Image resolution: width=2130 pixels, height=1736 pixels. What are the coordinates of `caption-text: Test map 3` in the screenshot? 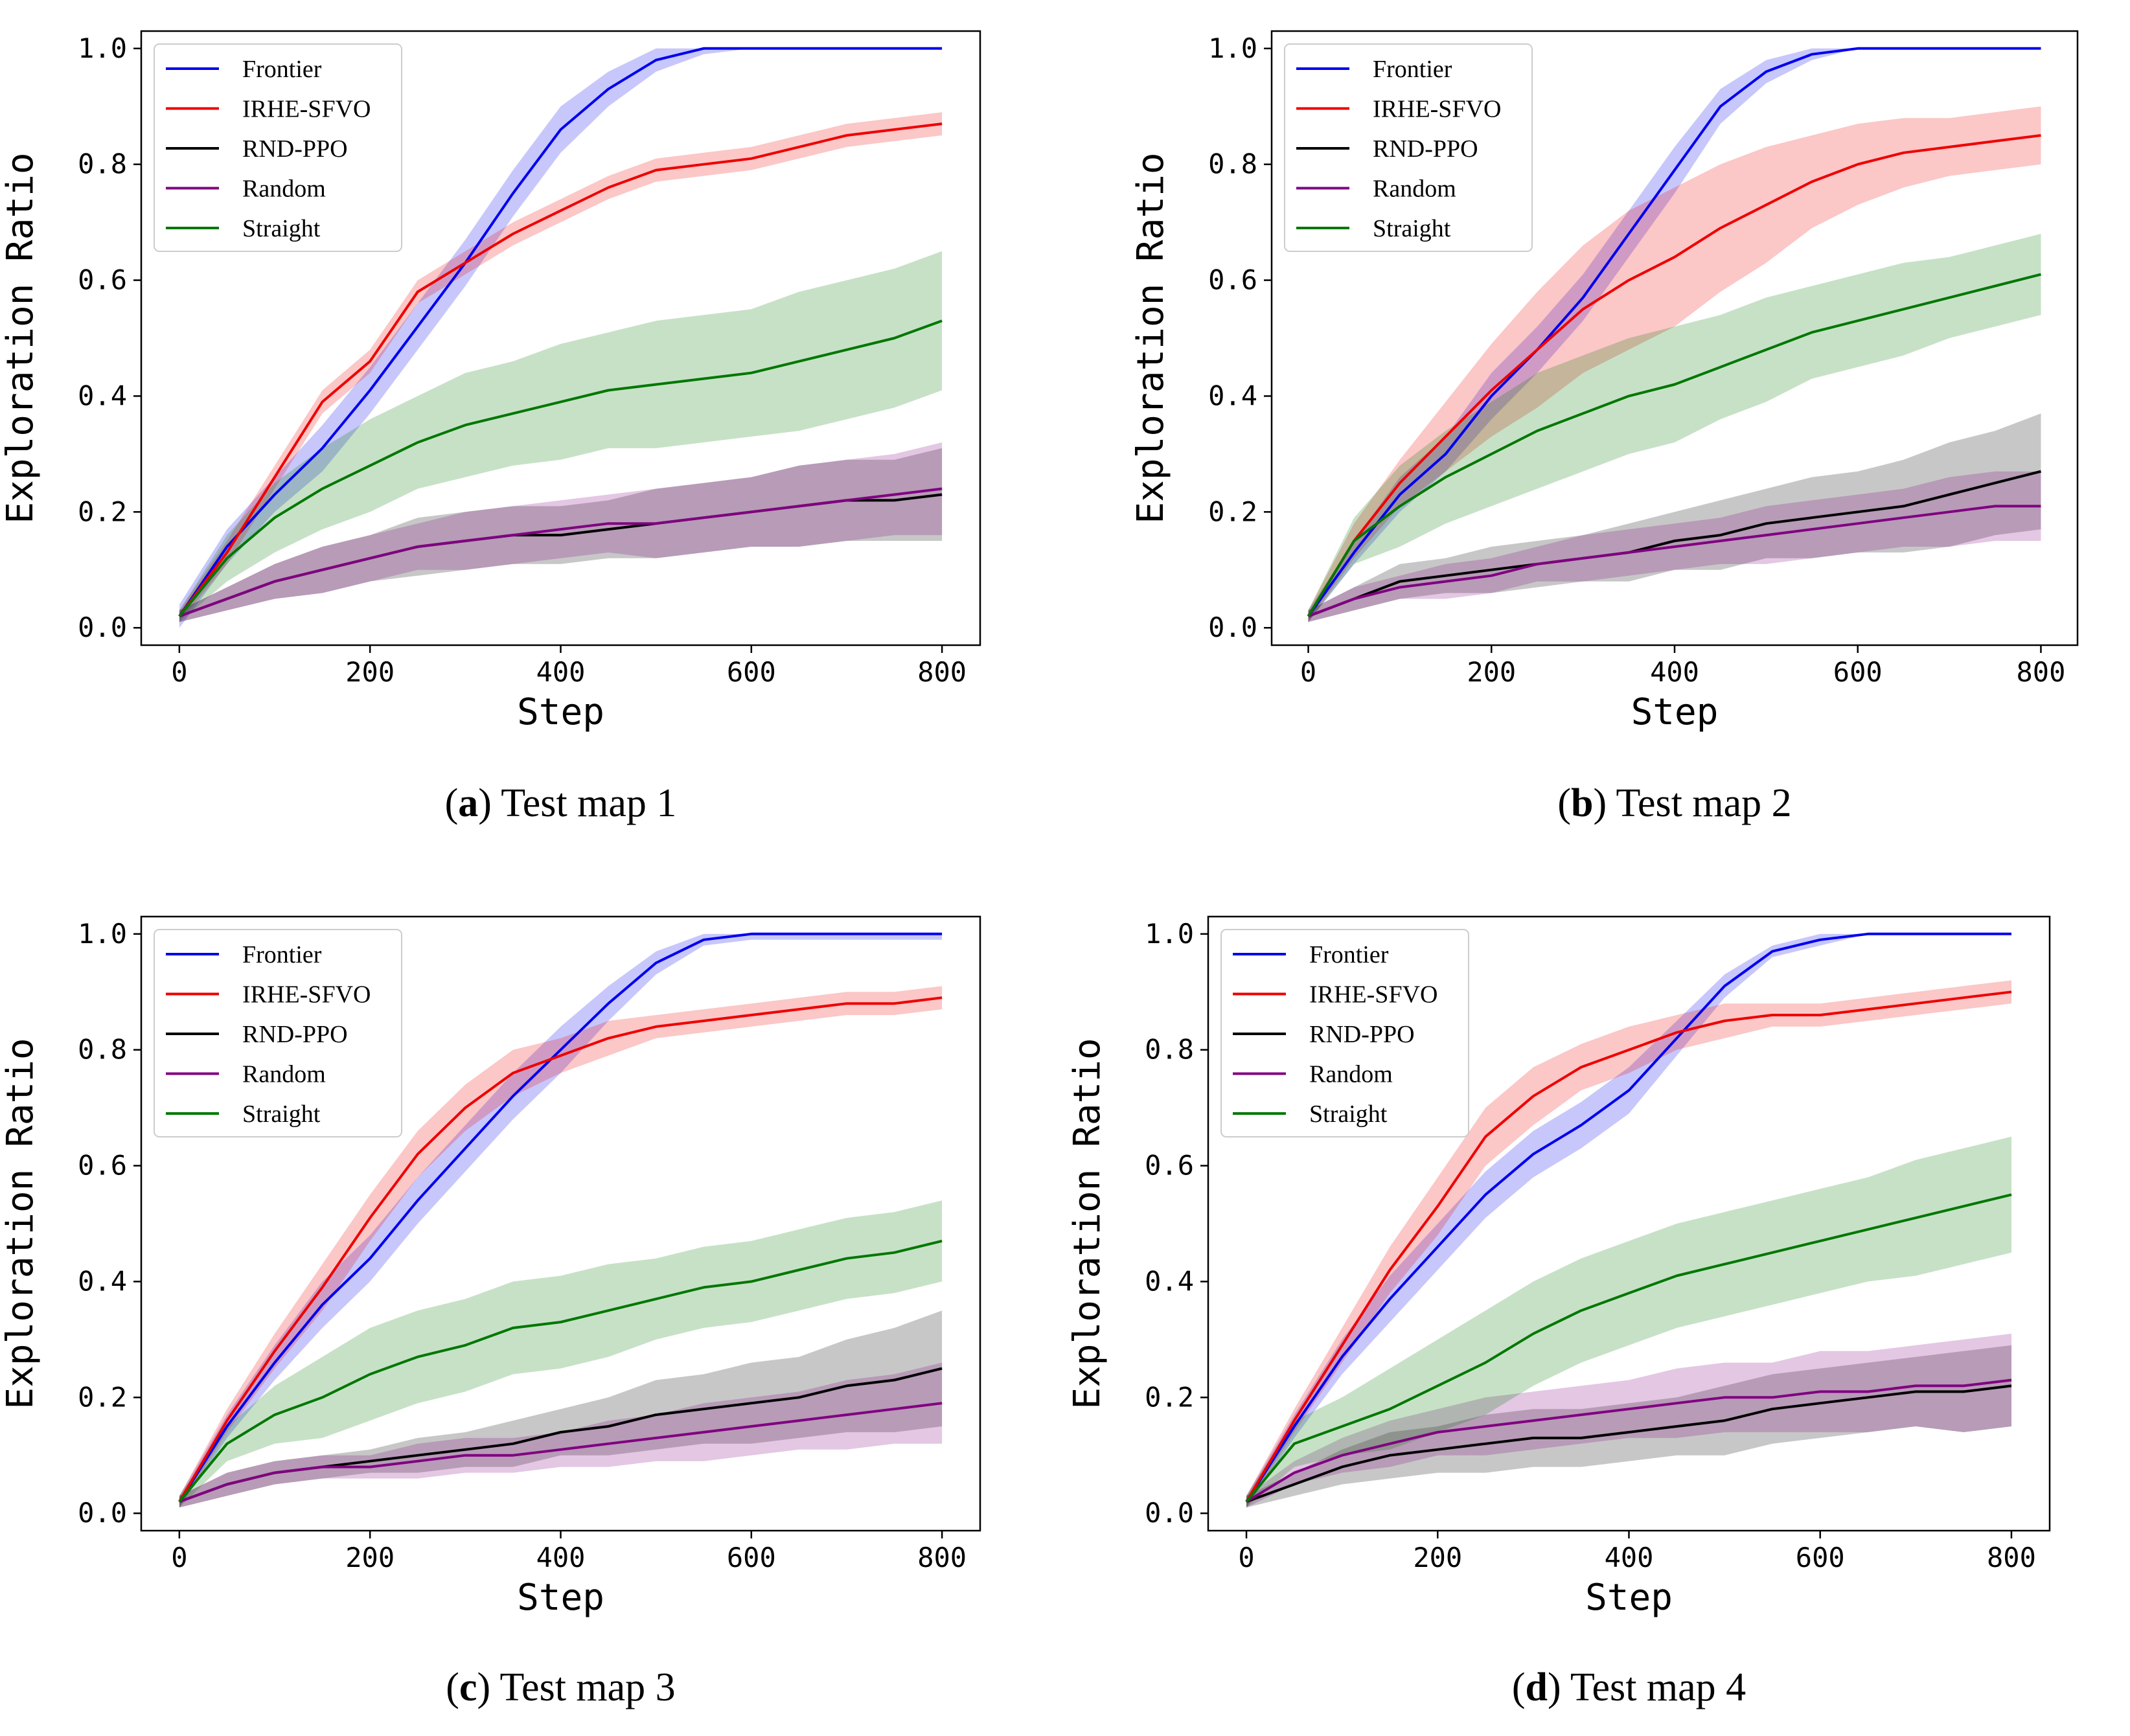 It's located at (588, 1687).